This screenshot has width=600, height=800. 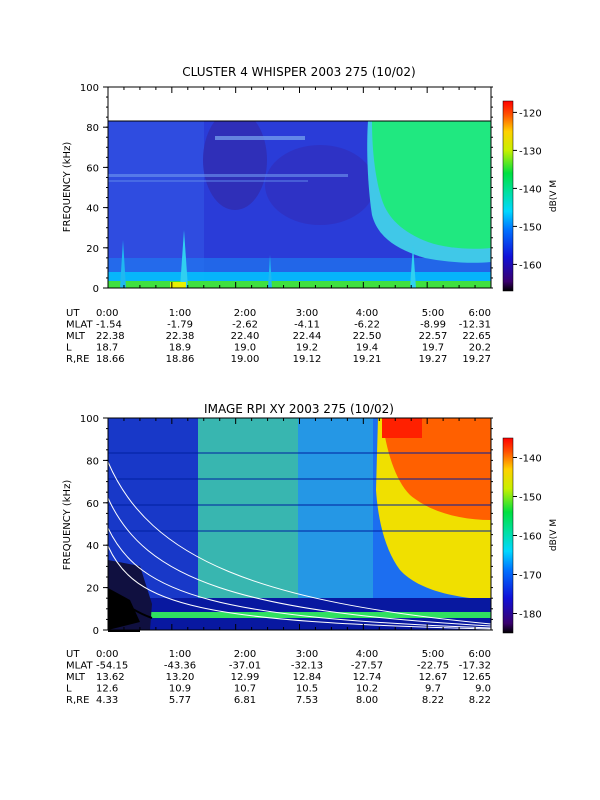 I want to click on ephemeris-value: 12.99, so click(x=245, y=677).